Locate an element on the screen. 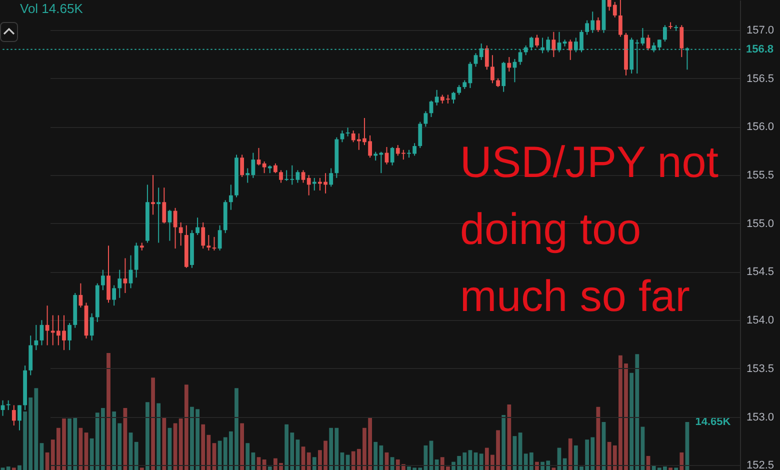 The height and width of the screenshot is (470, 780). y-tick-label: 155.0 is located at coordinates (760, 224).